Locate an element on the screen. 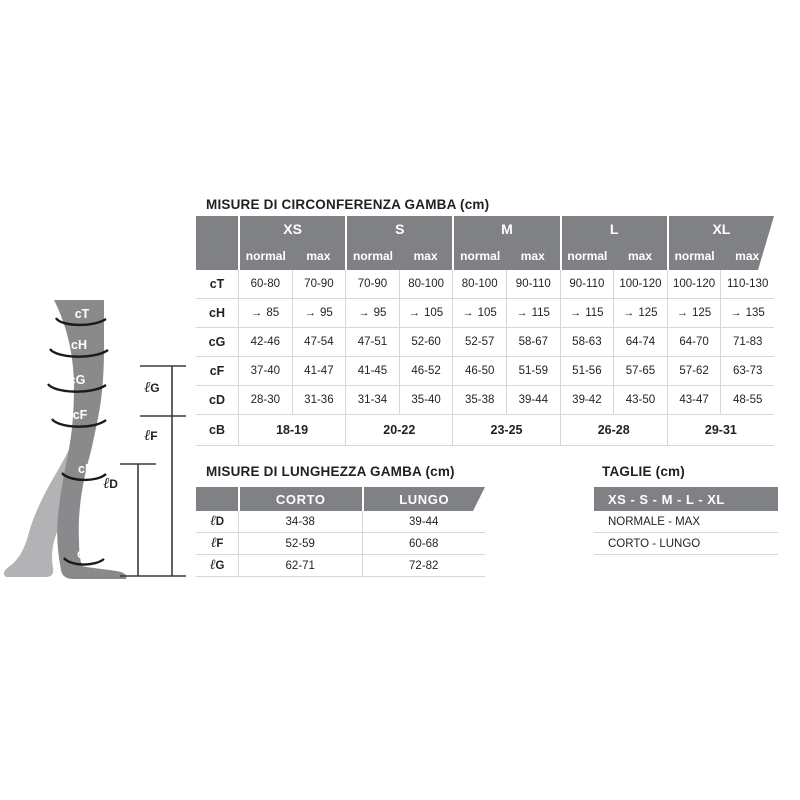 The height and width of the screenshot is (800, 800). cell-lG-0: 62-71 is located at coordinates (300, 566).